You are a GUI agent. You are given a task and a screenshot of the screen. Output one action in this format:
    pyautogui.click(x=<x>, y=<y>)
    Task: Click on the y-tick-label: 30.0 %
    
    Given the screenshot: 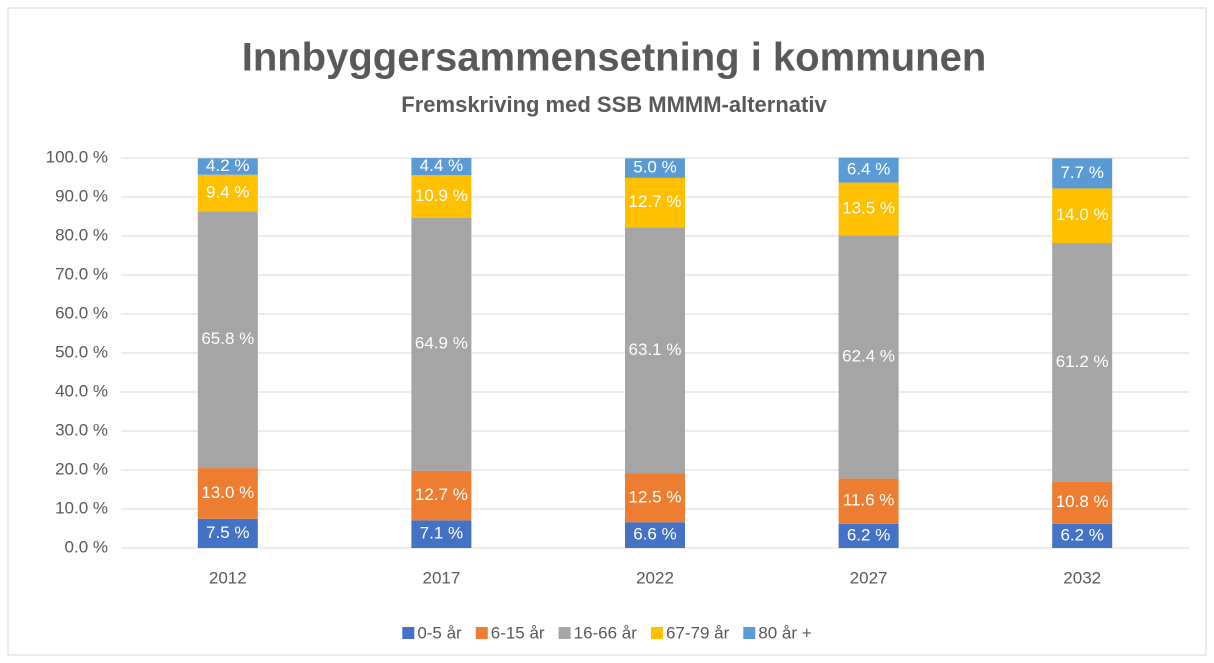 What is the action you would take?
    pyautogui.click(x=81, y=429)
    